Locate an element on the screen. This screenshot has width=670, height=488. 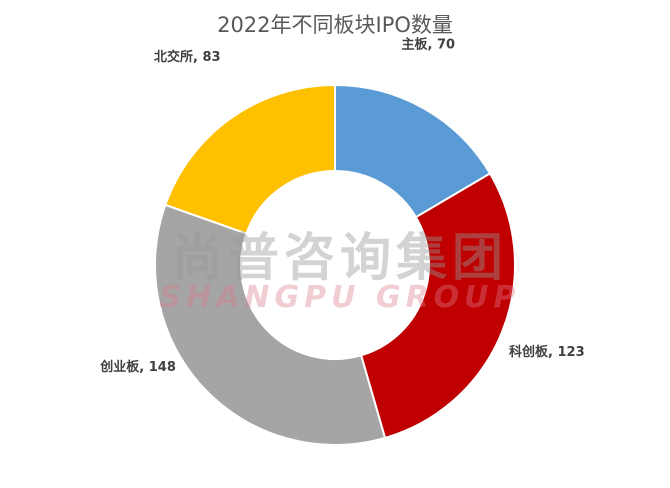
data-label-3: 北交所, 83 is located at coordinates (187, 57).